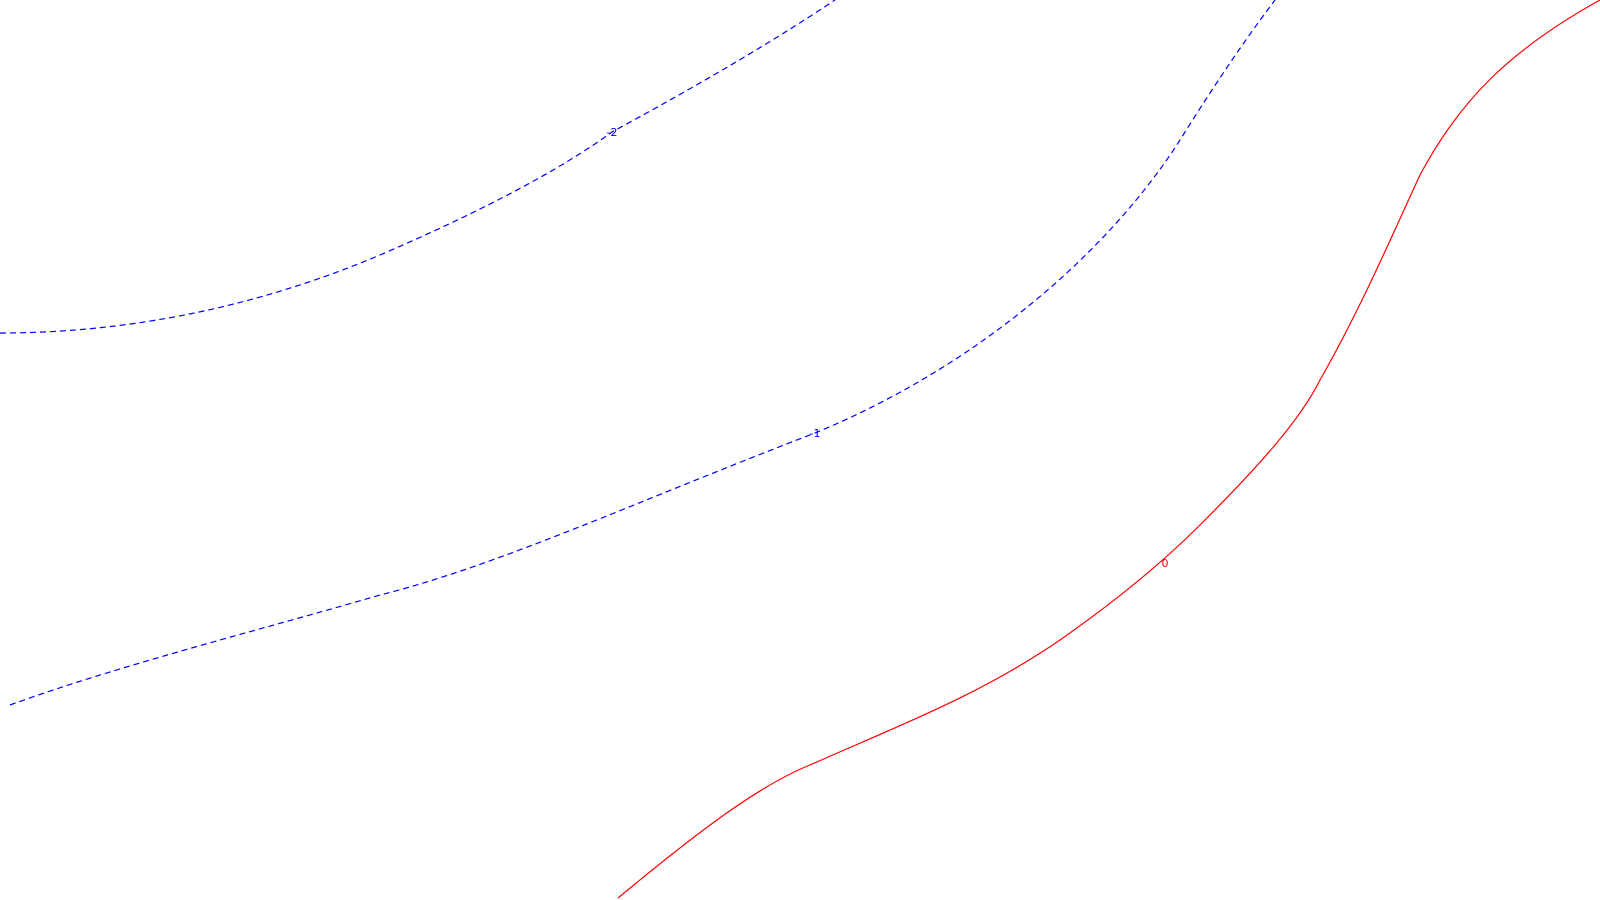 Image resolution: width=1600 pixels, height=900 pixels. What do you see at coordinates (815, 433) in the screenshot?
I see `contour-label-minus-1: -1` at bounding box center [815, 433].